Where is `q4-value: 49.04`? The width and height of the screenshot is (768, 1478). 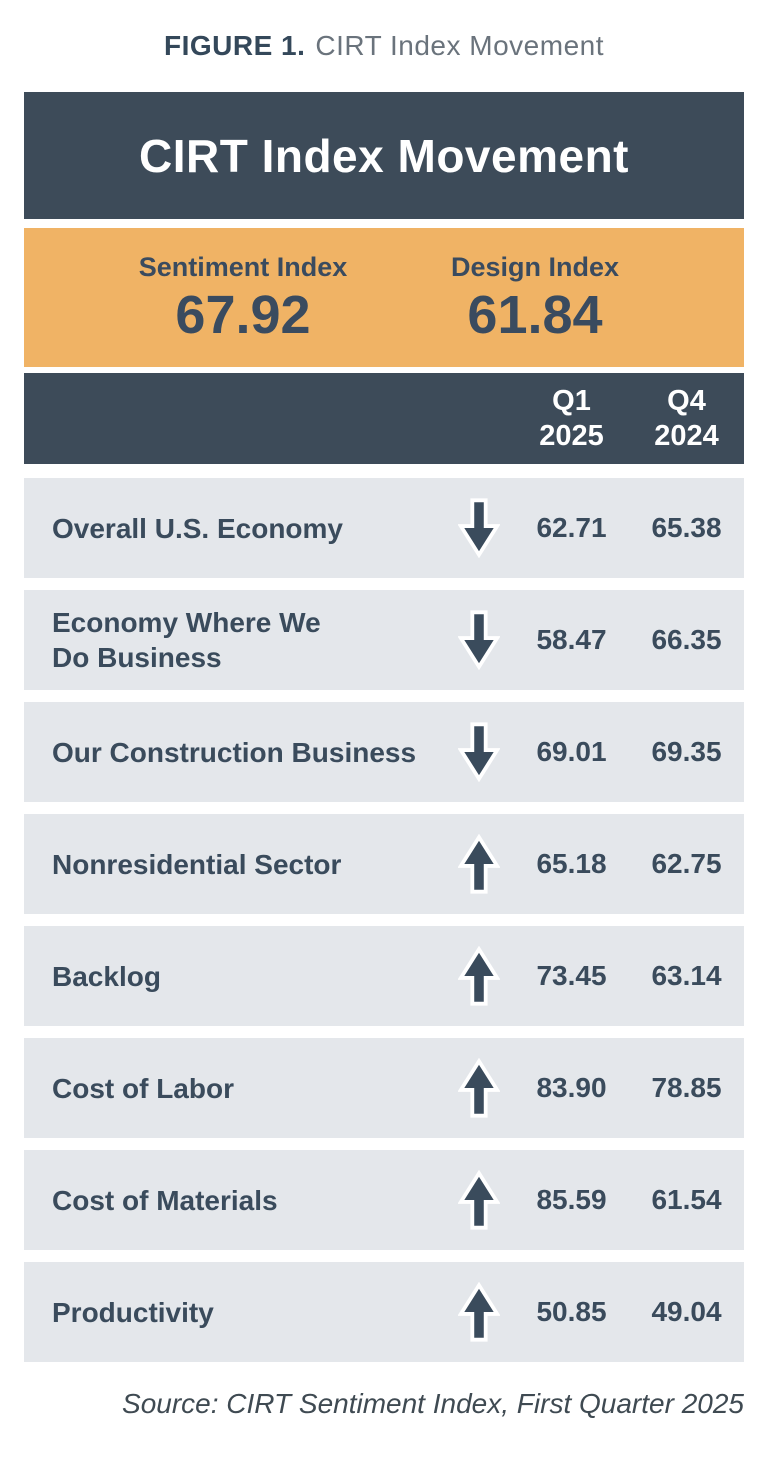
q4-value: 49.04 is located at coordinates (686, 1311).